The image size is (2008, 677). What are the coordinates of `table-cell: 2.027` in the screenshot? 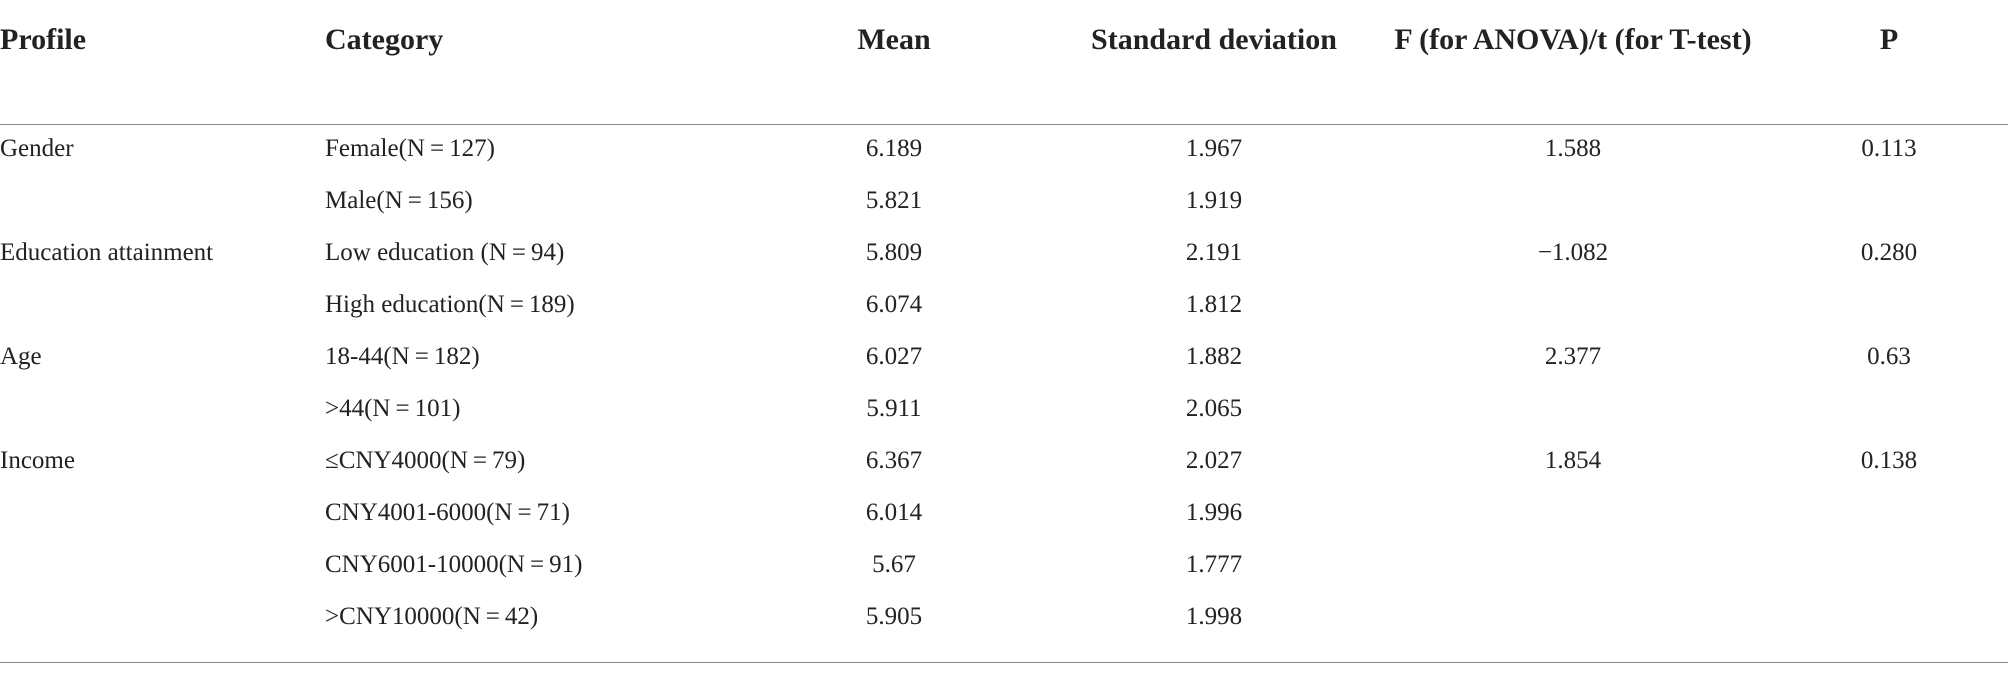 It's located at (1214, 460).